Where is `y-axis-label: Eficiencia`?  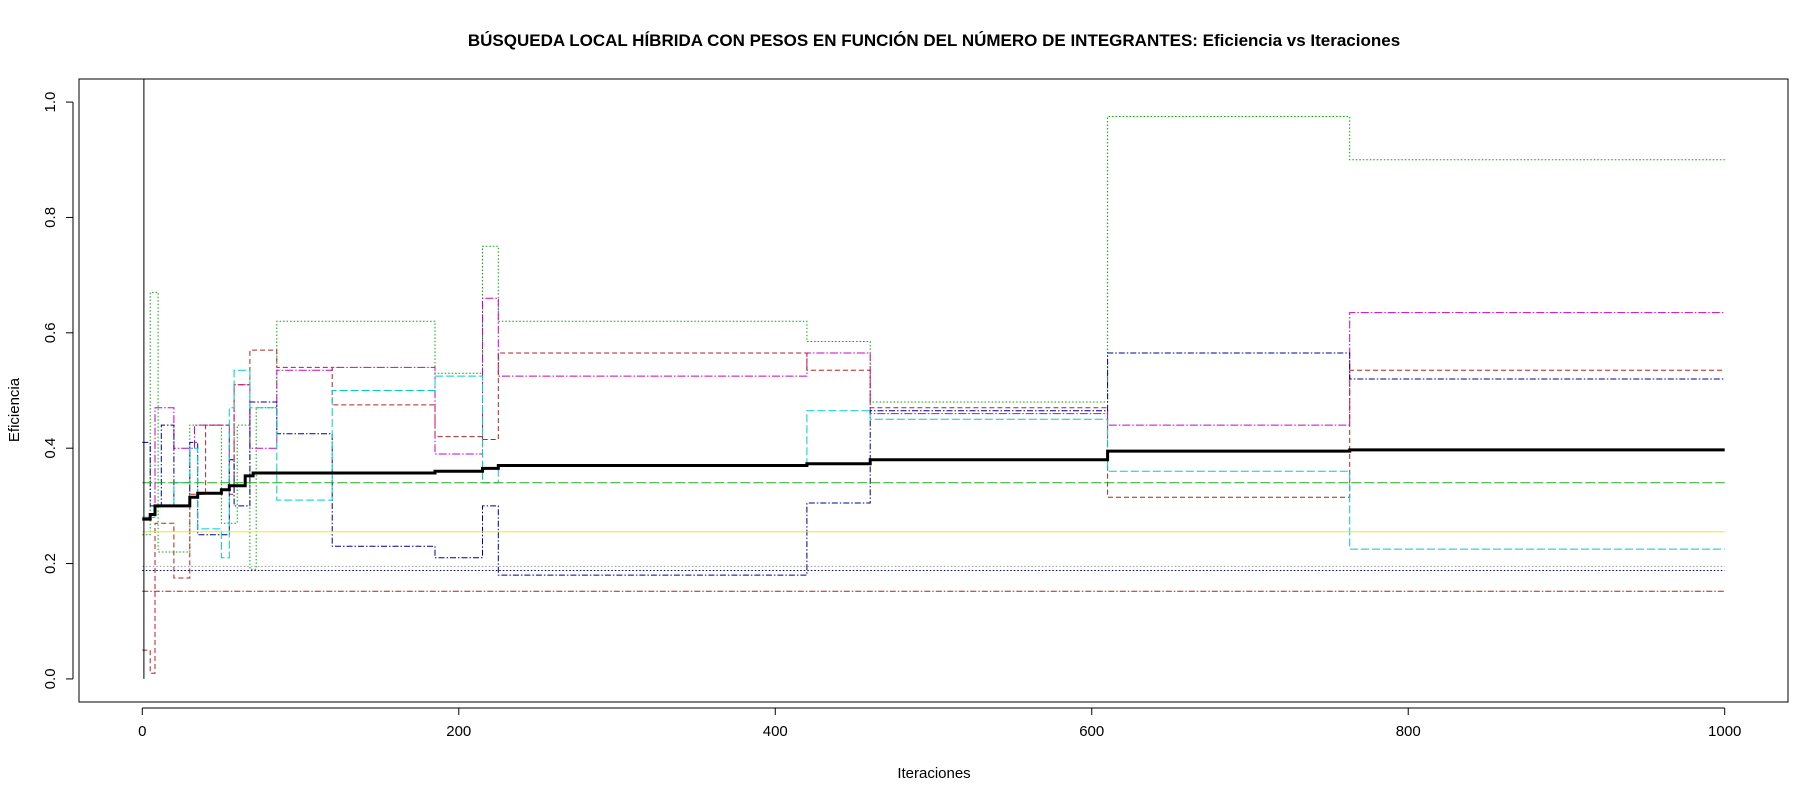 y-axis-label: Eficiencia is located at coordinates (14, 409).